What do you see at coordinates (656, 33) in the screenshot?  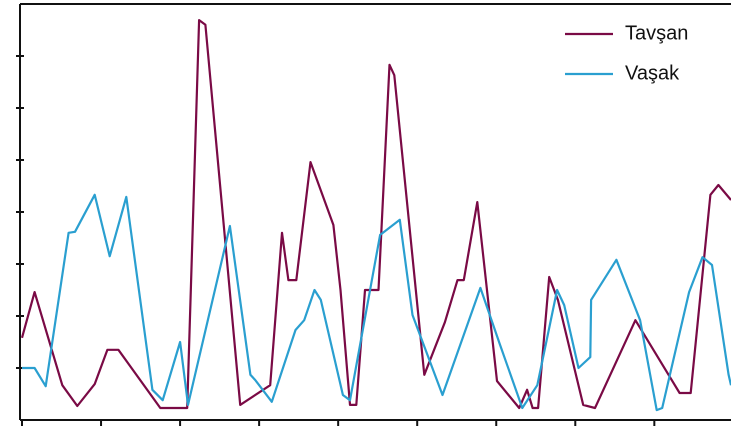 I see `legend-label: Tavşan` at bounding box center [656, 33].